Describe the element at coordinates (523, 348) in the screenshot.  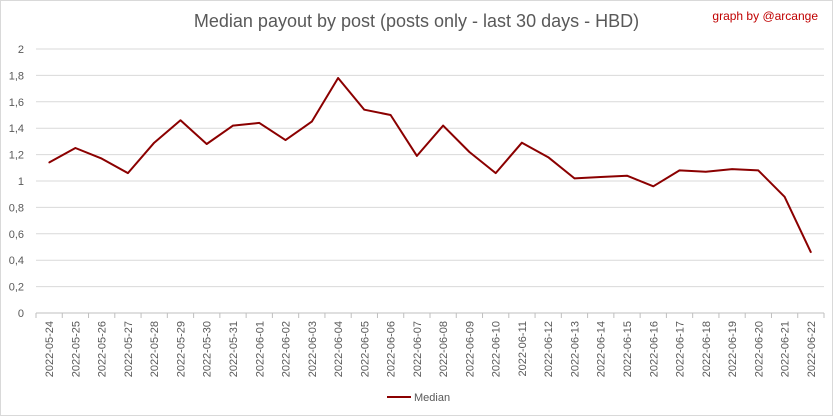
I see `x-tick-label: 2022-06-11` at that location.